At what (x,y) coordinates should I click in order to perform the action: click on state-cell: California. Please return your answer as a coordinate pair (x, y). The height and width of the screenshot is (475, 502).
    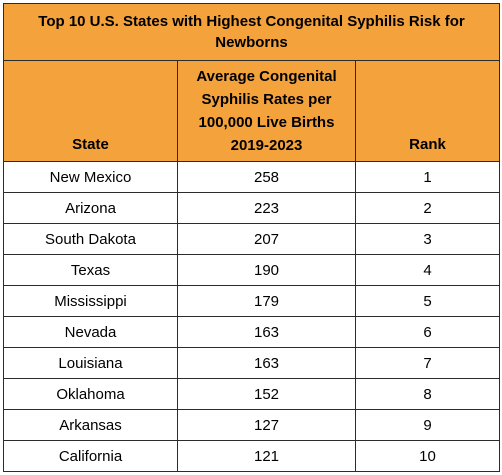
    Looking at the image, I should click on (90, 456).